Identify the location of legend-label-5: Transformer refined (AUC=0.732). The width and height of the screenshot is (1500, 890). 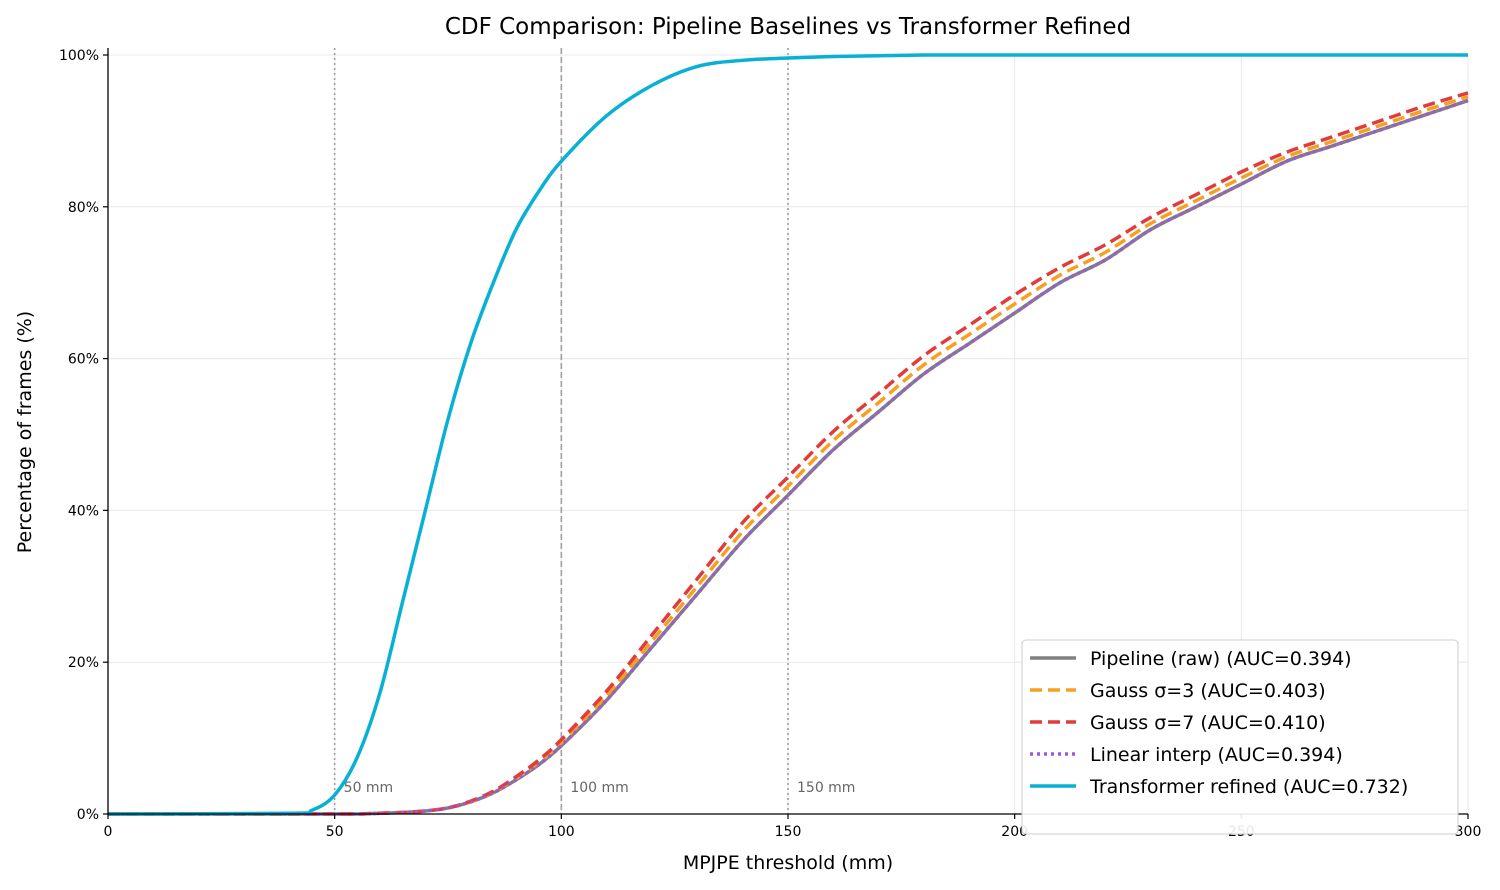
(1248, 787).